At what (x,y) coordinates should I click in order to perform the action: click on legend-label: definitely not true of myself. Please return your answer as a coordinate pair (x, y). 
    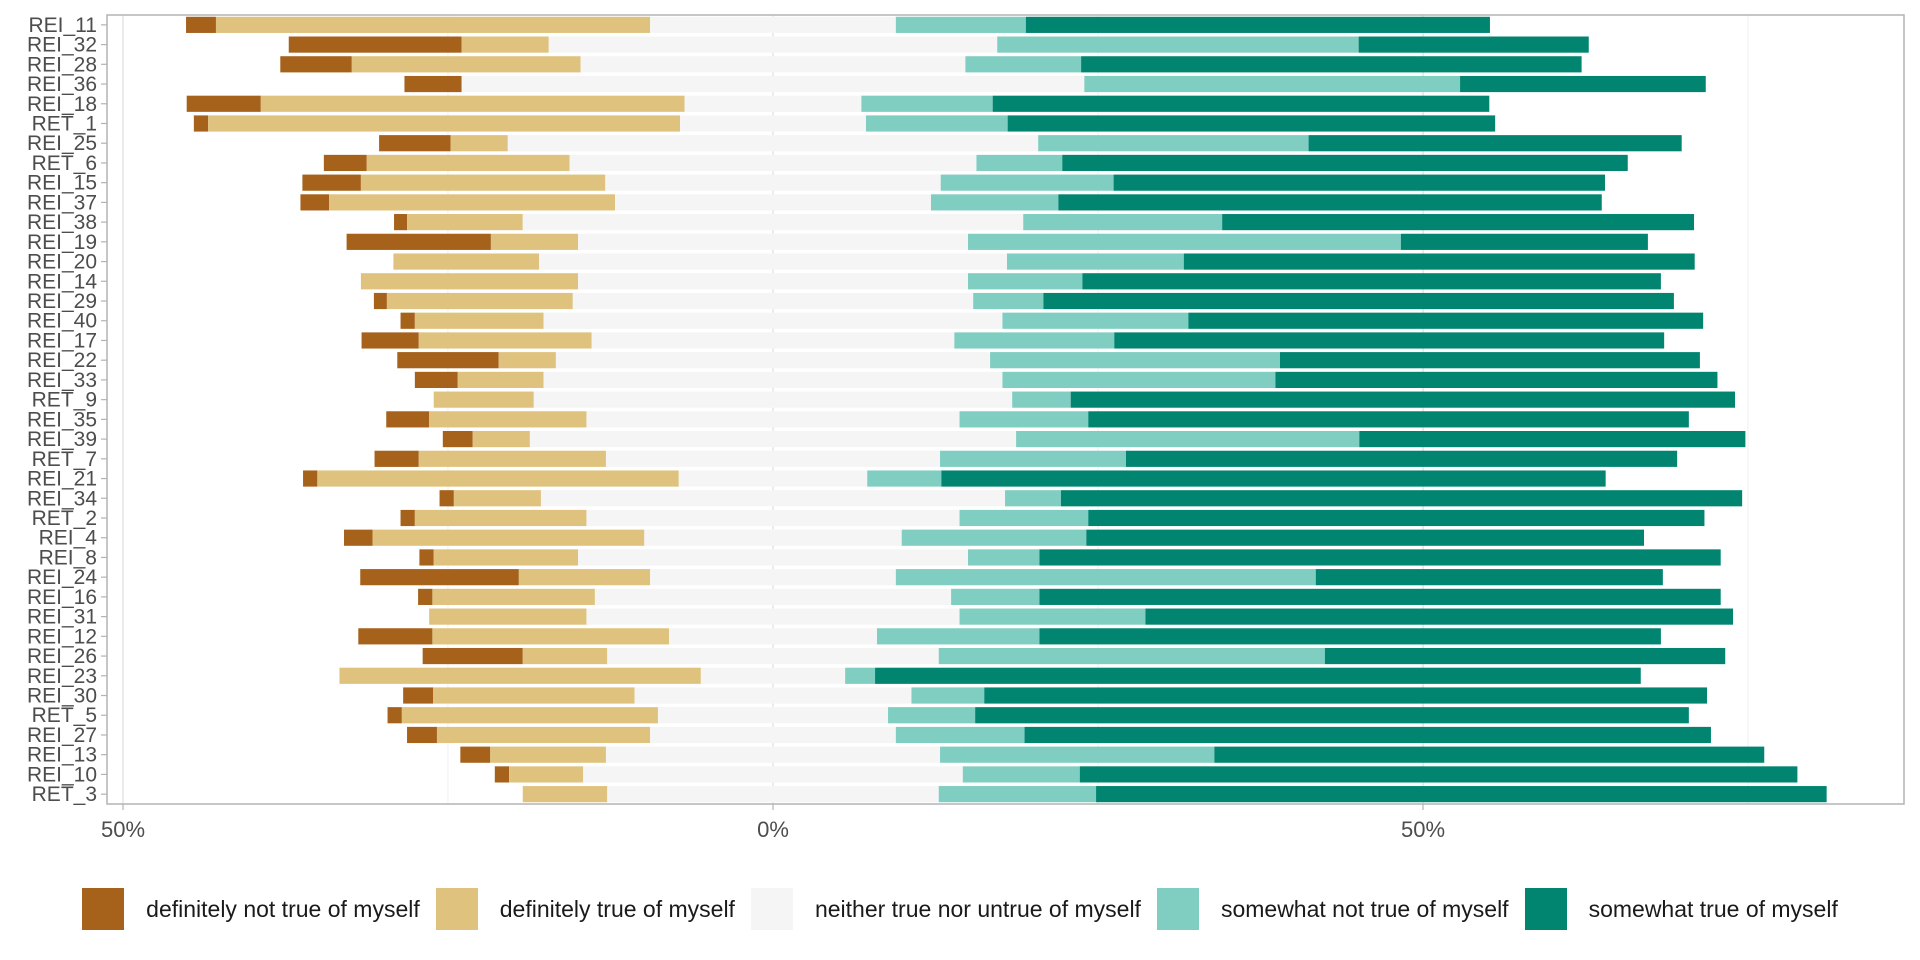
    Looking at the image, I should click on (283, 908).